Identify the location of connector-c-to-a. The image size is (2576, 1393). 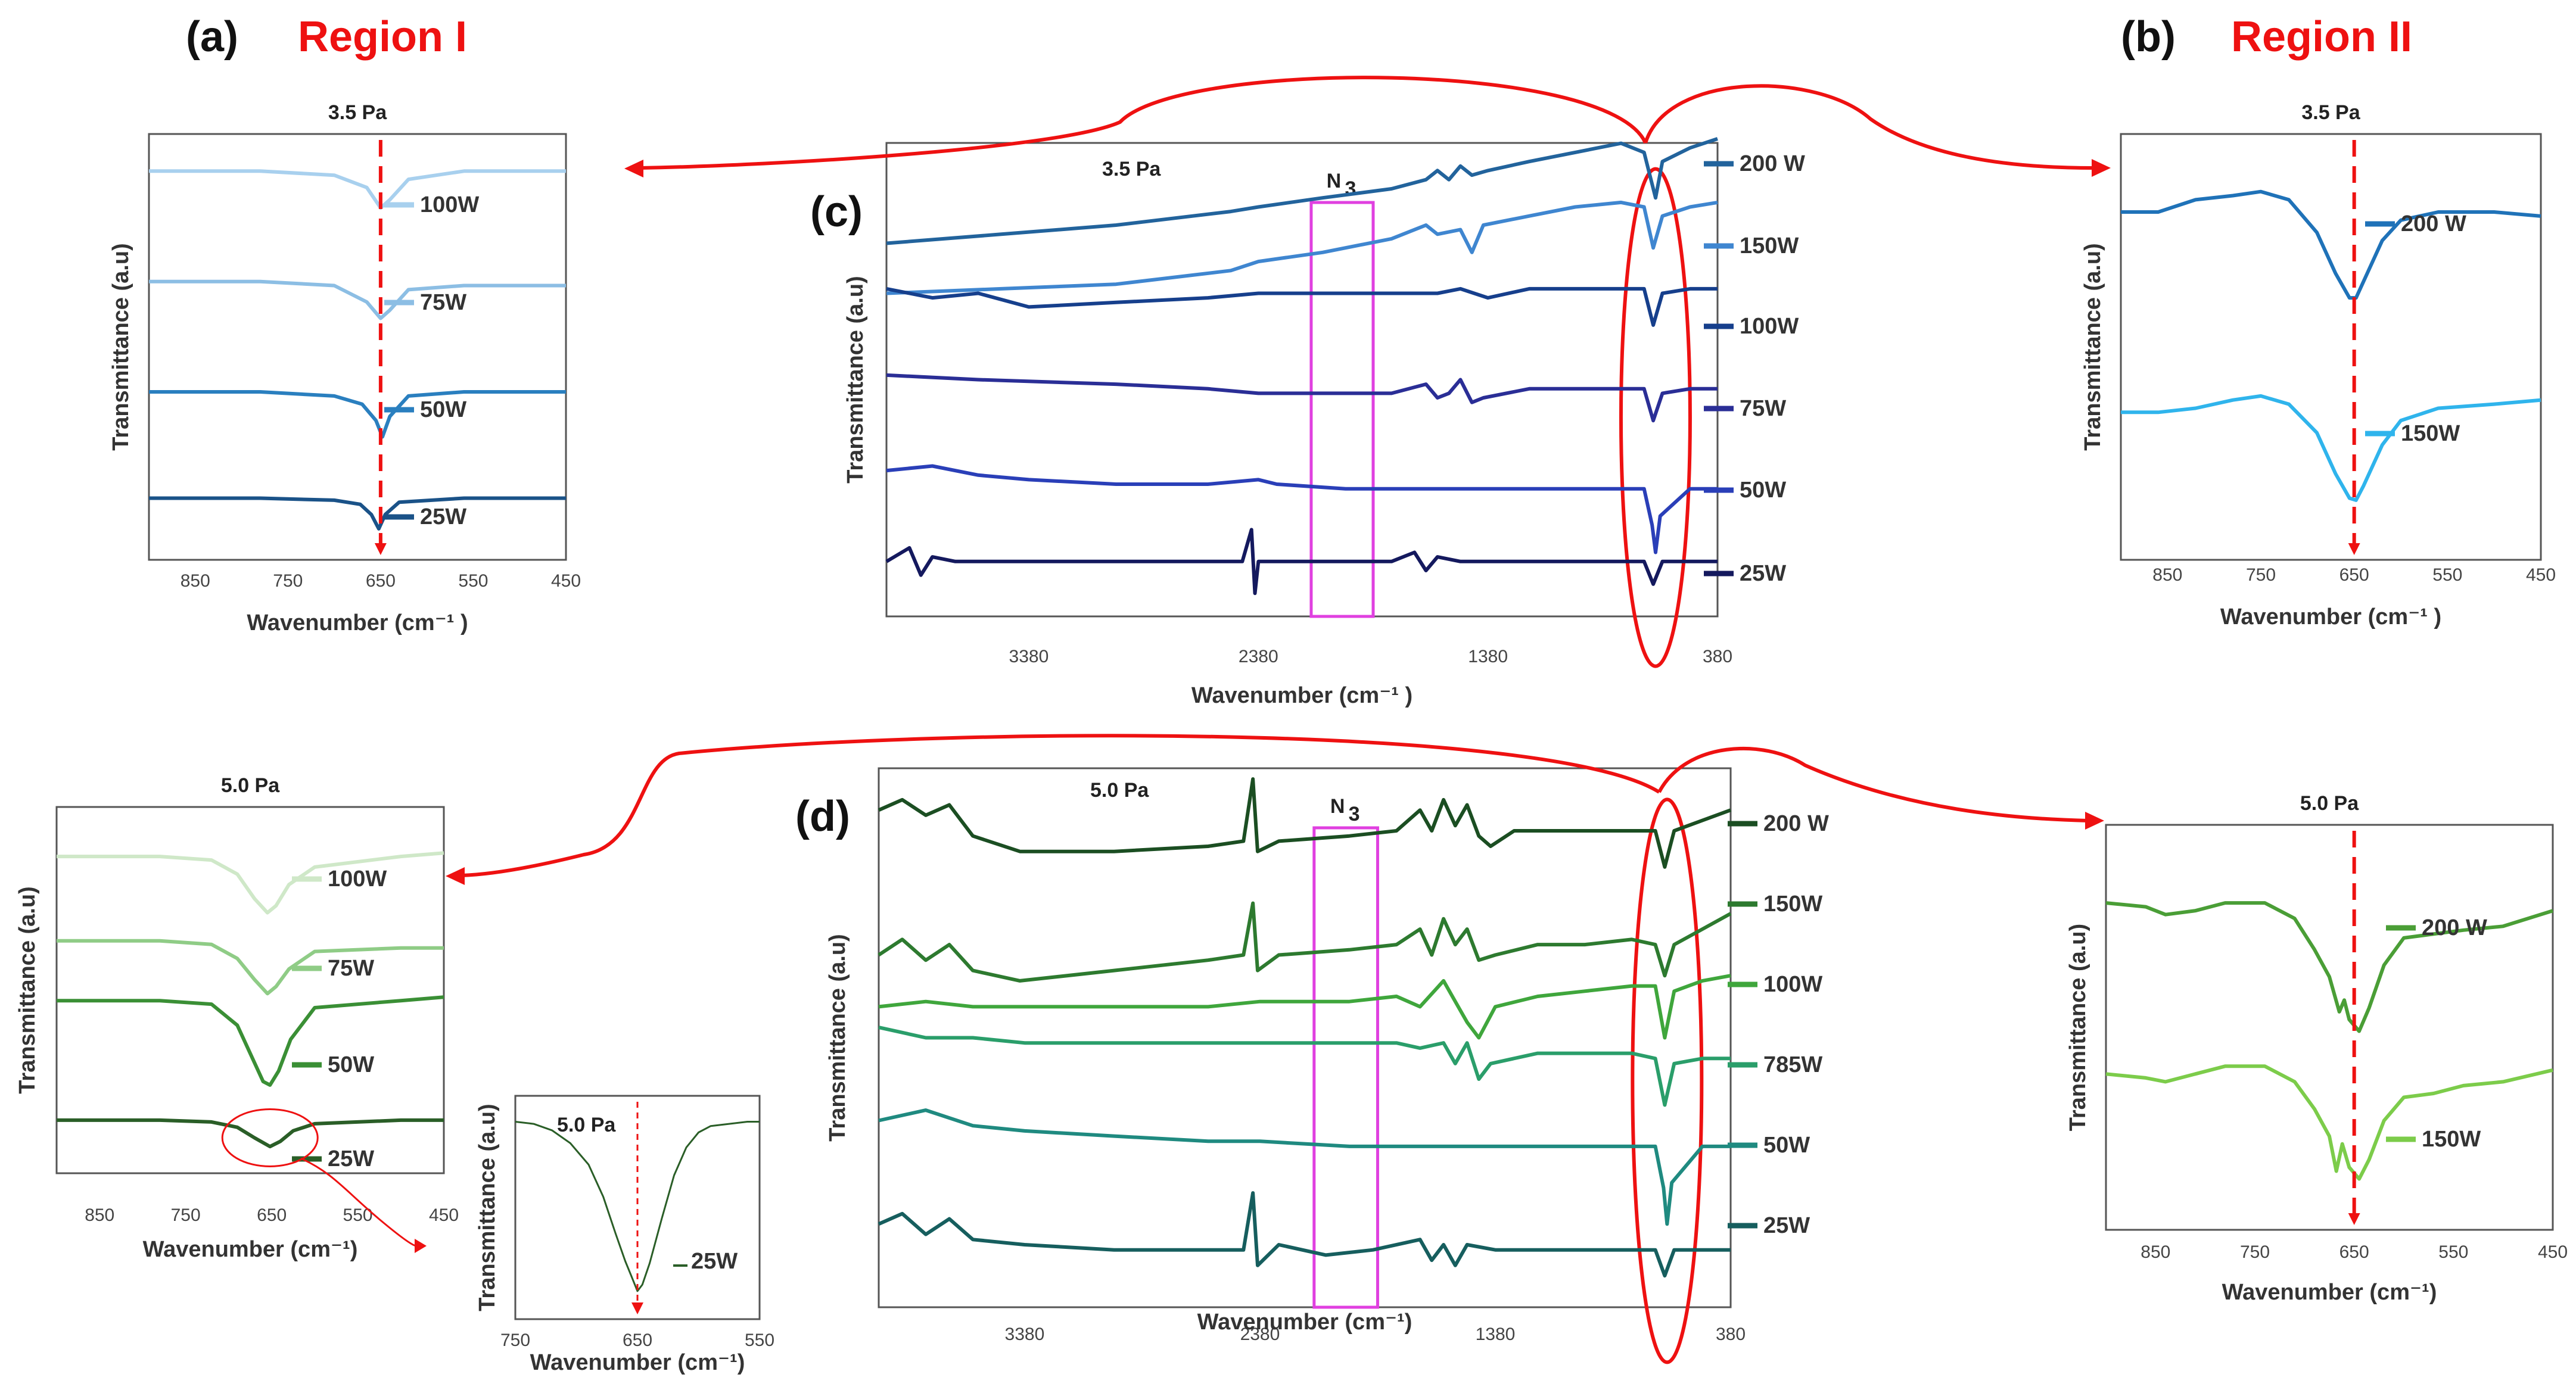
(1143, 123).